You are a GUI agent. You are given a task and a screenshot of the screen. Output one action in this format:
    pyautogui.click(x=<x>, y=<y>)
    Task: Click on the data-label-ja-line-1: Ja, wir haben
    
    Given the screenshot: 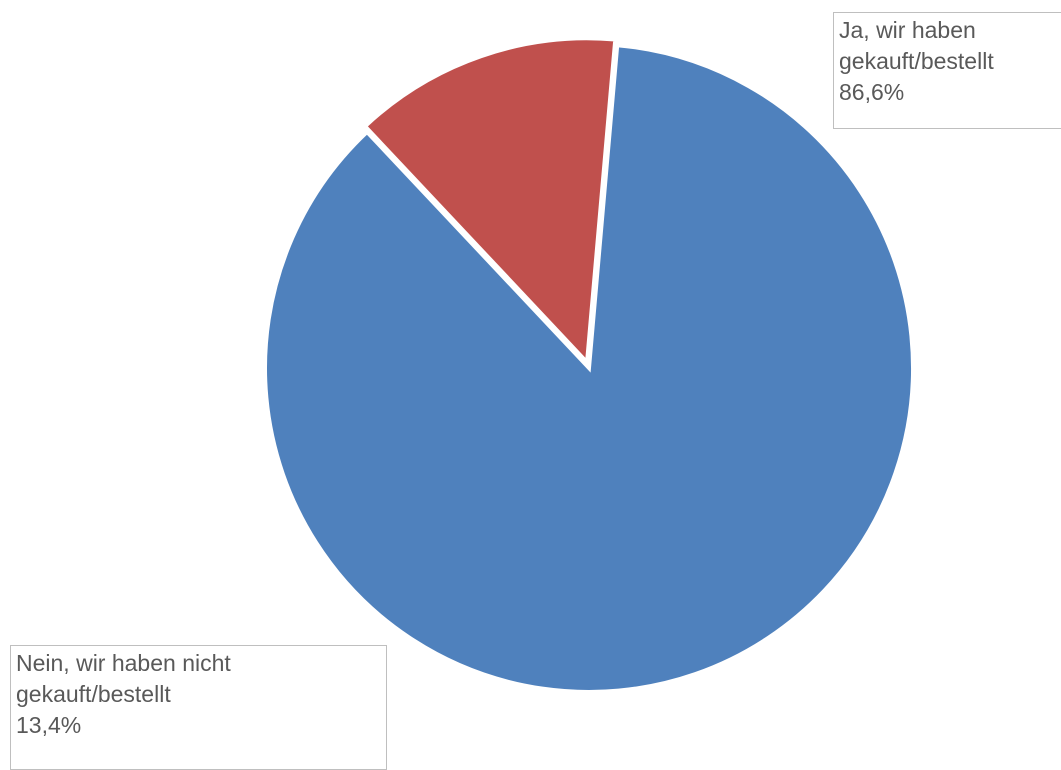 What is the action you would take?
    pyautogui.click(x=907, y=30)
    